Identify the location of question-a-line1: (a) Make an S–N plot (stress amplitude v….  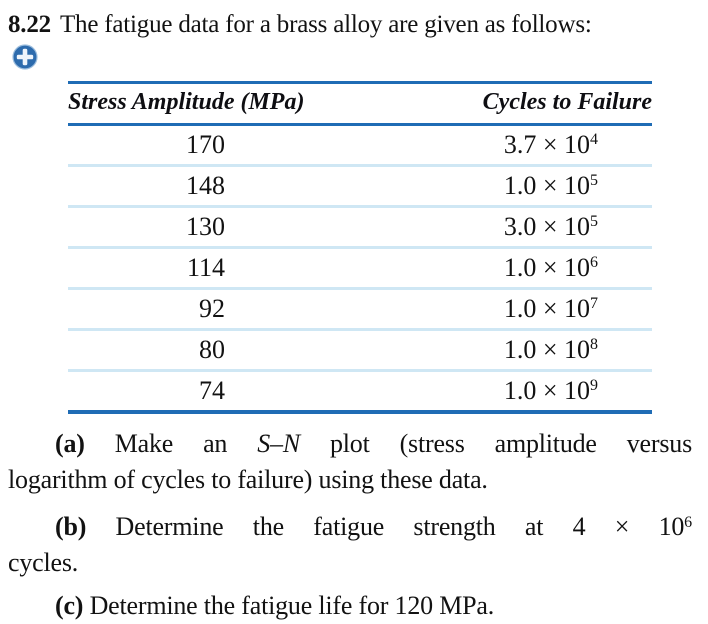
(373, 443).